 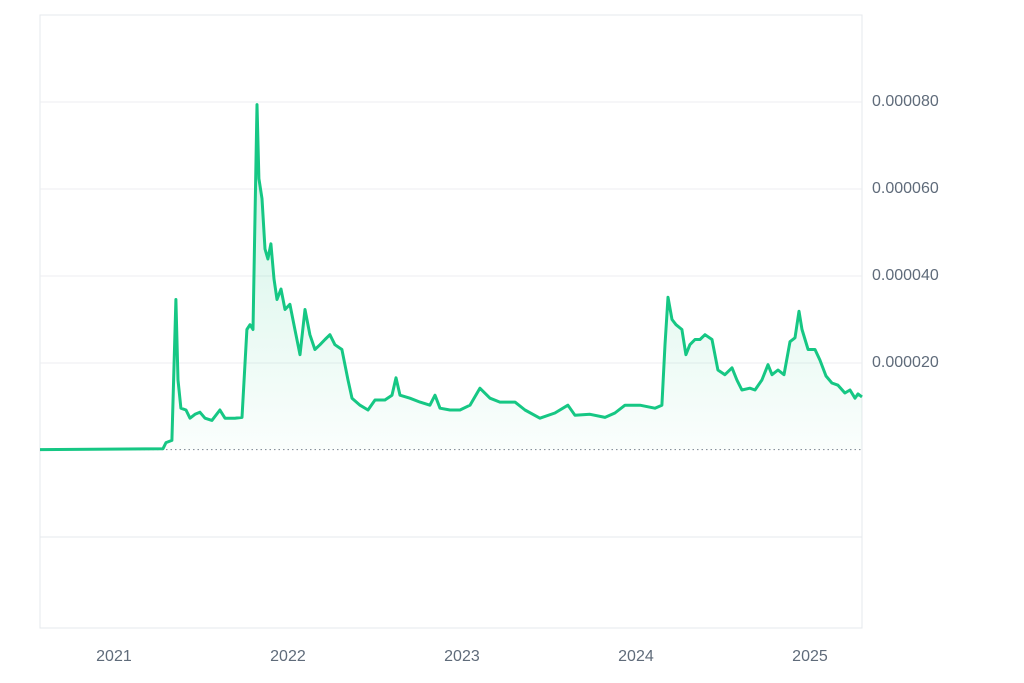 I want to click on x-tick-label: 2021, so click(x=114, y=656).